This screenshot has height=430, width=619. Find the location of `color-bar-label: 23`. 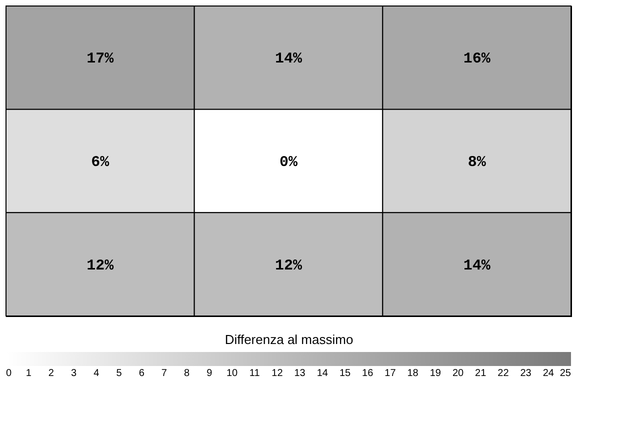

color-bar-label: 23 is located at coordinates (526, 373).